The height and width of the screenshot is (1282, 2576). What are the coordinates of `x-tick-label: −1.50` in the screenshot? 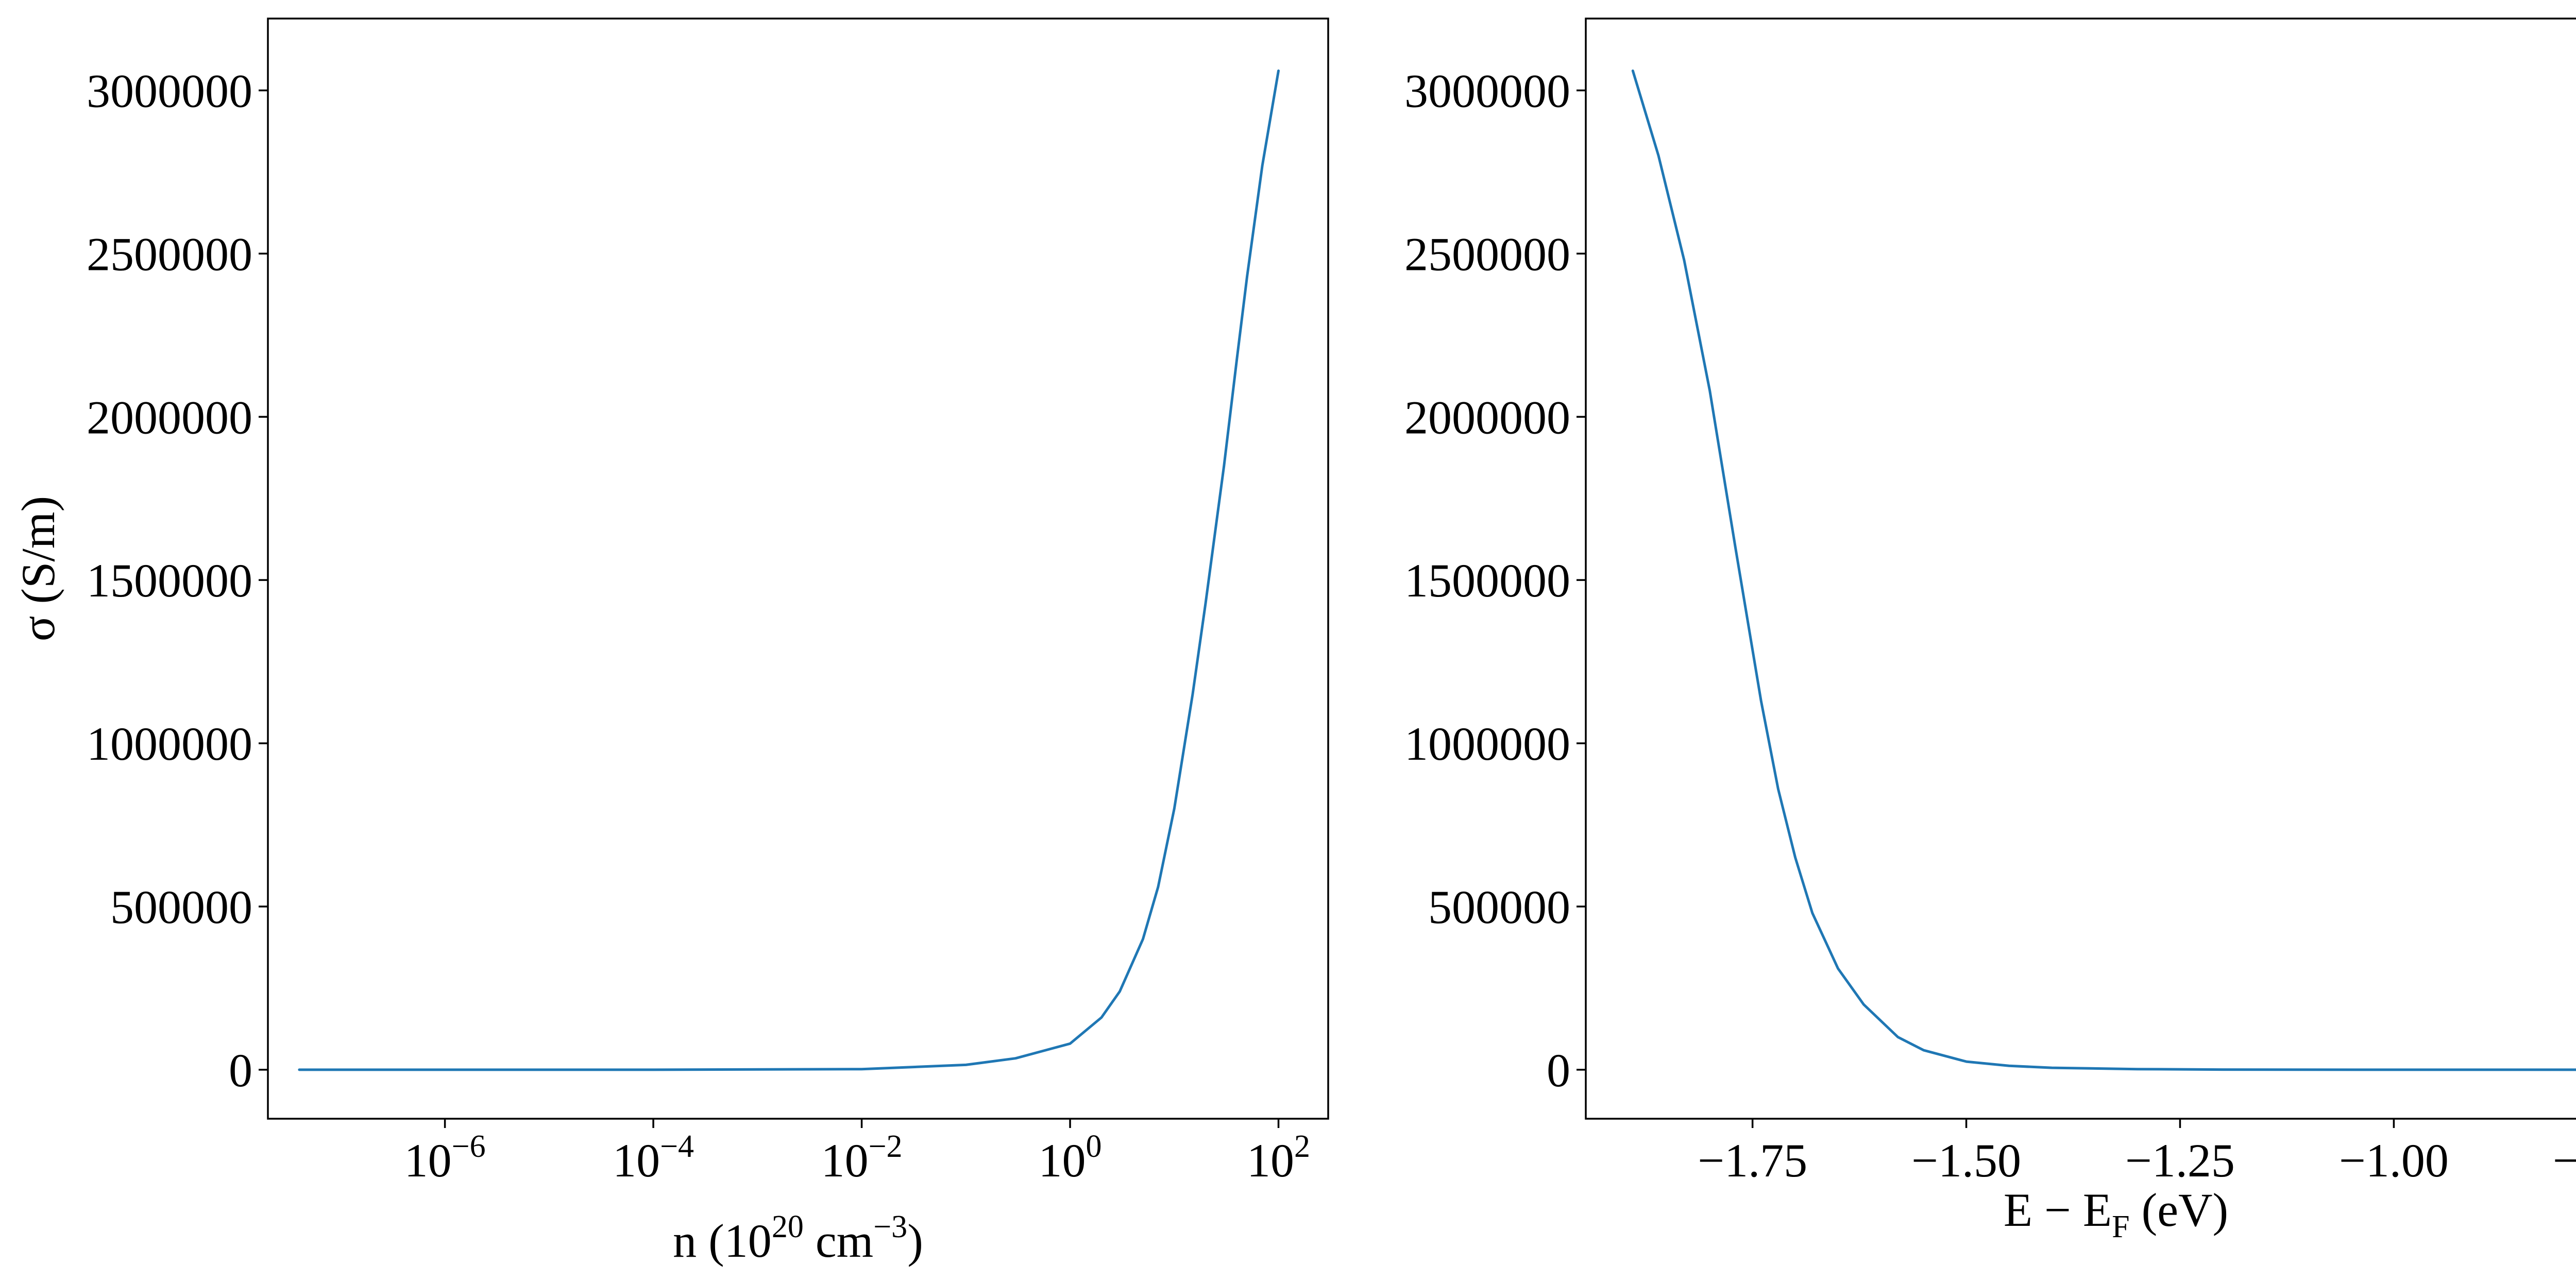 It's located at (1966, 1160).